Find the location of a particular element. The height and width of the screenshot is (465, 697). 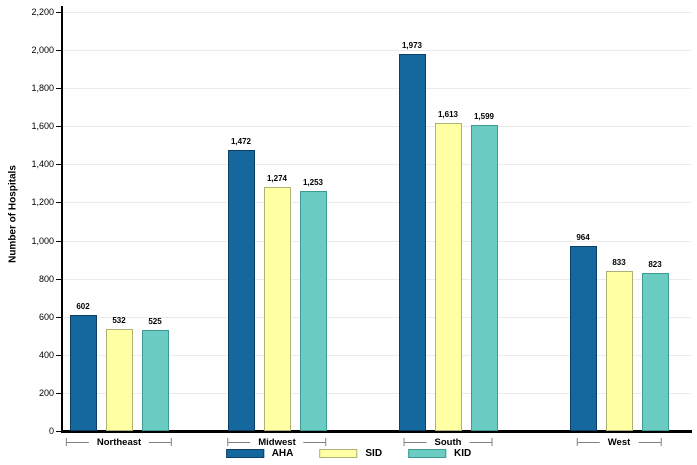

y-axis-tick-label: 400 is located at coordinates (46, 354).